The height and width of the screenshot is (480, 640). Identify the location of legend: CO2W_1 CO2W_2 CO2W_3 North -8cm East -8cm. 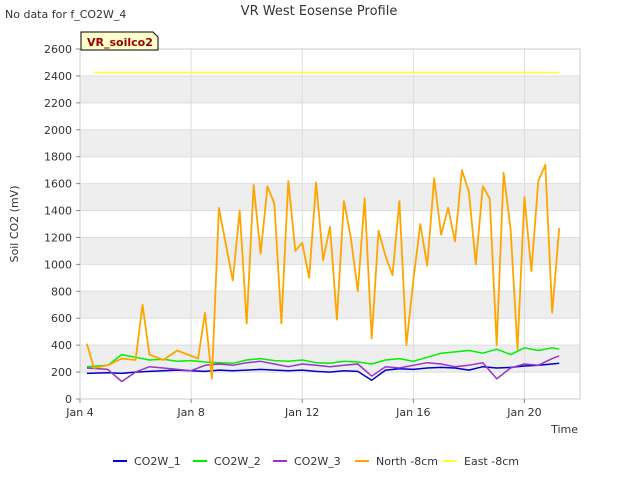
(316, 461).